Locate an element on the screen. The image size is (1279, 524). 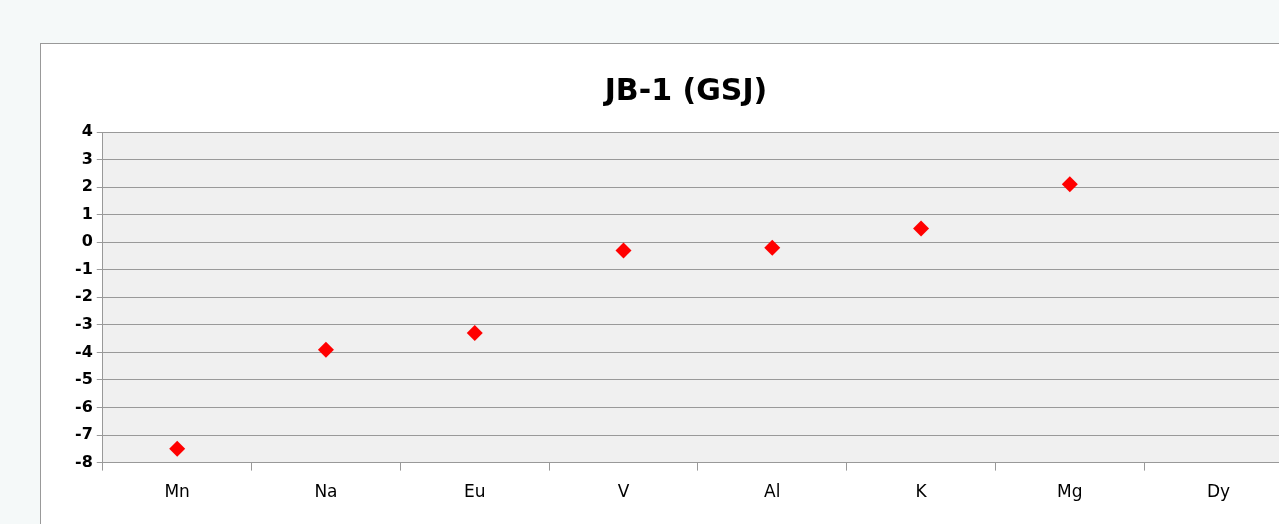
x-tick-label: Mg is located at coordinates (1070, 491).